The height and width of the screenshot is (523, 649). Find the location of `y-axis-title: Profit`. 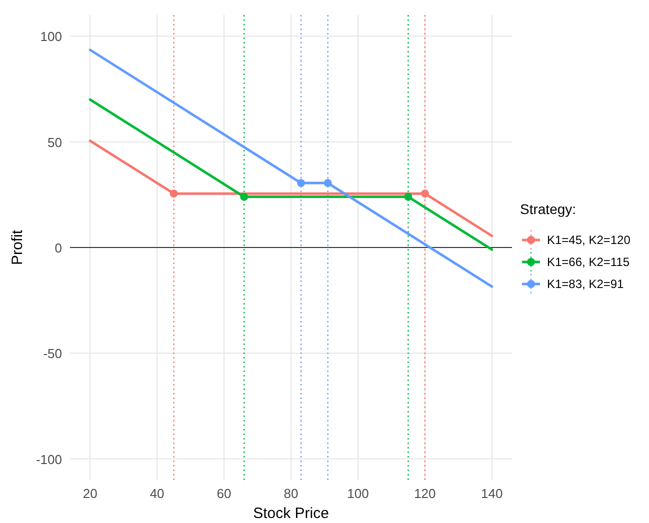

y-axis-title: Profit is located at coordinates (17, 247).